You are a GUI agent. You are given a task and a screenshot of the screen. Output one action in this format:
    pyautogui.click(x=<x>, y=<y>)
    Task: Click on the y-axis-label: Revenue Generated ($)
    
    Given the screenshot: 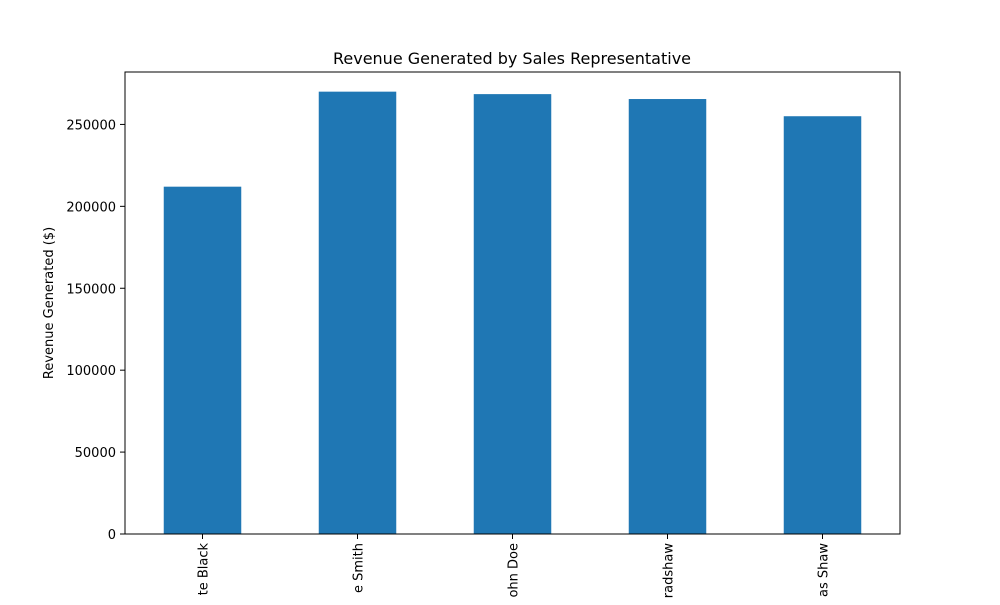 What is the action you would take?
    pyautogui.click(x=49, y=303)
    